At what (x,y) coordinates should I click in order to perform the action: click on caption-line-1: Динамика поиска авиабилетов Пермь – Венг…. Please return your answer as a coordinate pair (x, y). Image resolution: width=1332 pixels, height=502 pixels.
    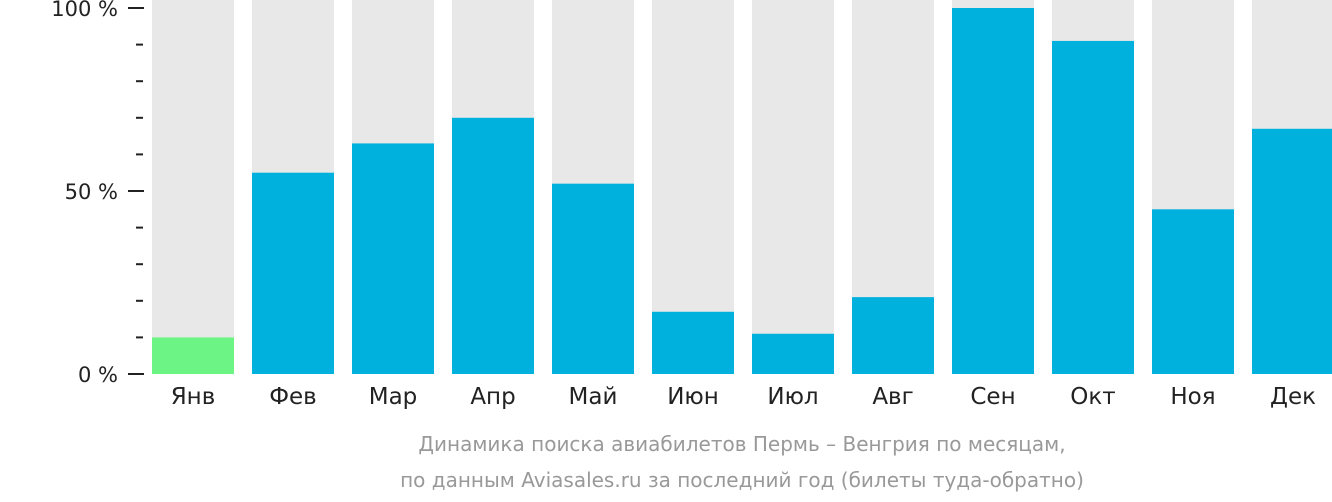
    Looking at the image, I should click on (741, 444).